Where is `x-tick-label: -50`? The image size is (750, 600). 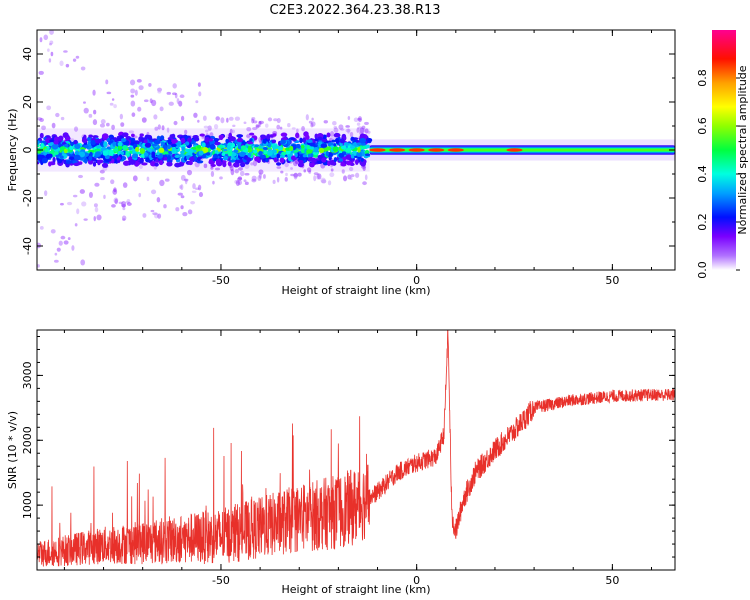
x-tick-label: -50 is located at coordinates (221, 280).